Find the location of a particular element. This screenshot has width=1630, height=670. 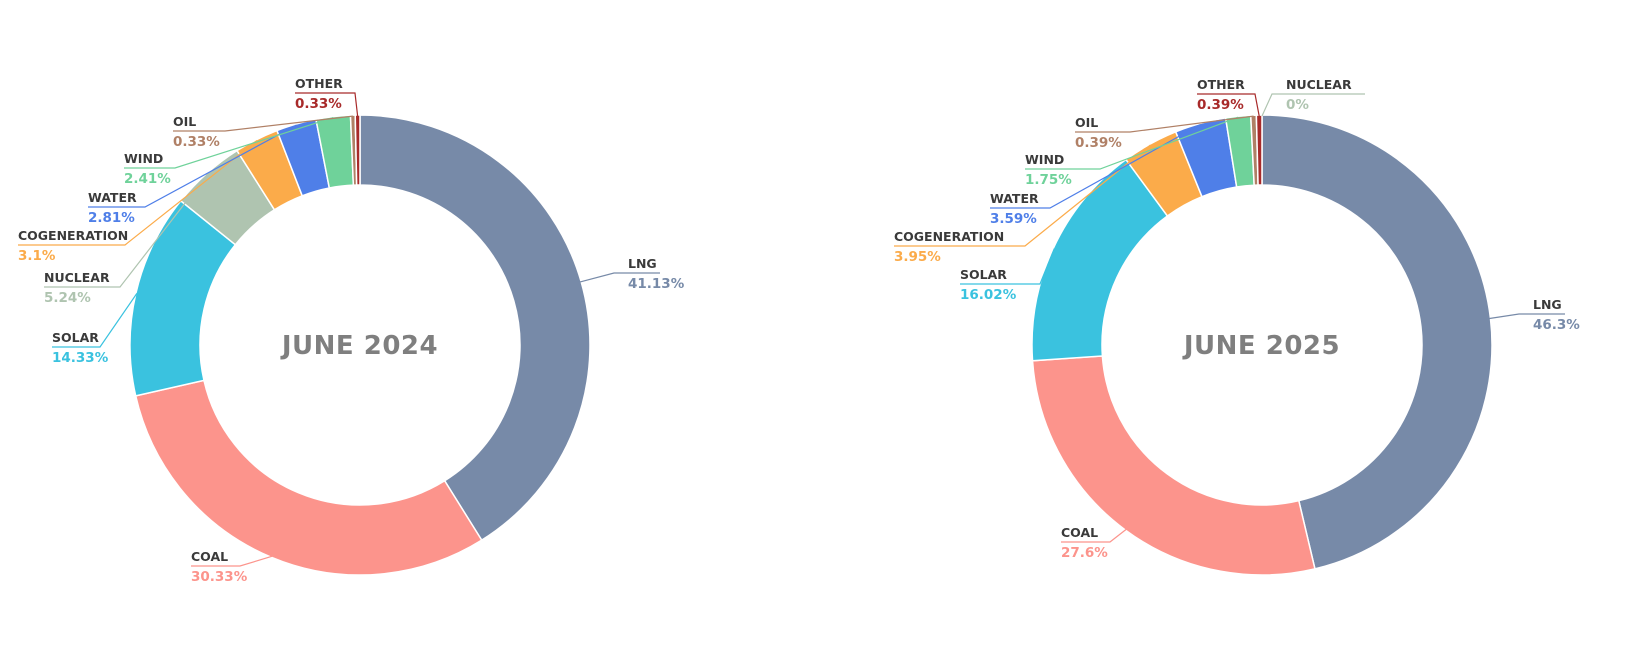

chart-title: JUNE 2025 is located at coordinates (1261, 346).